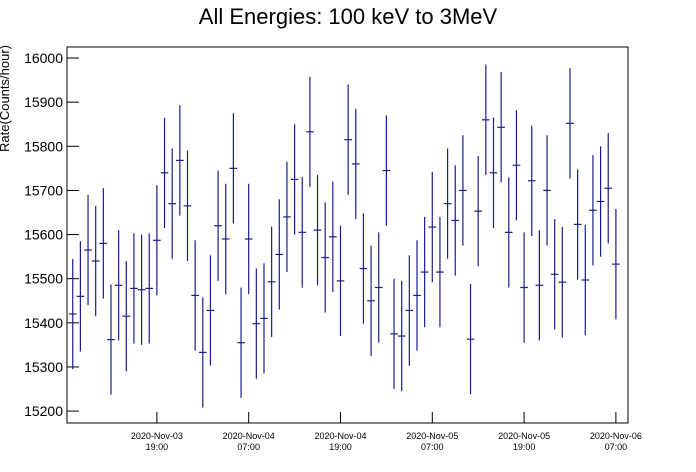 This screenshot has width=696, height=472. What do you see at coordinates (43, 279) in the screenshot?
I see `y-tick-label: 15500` at bounding box center [43, 279].